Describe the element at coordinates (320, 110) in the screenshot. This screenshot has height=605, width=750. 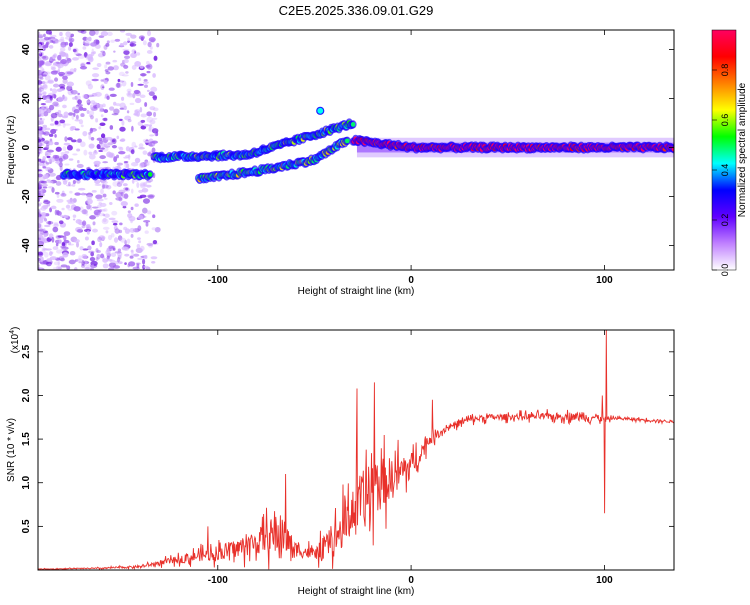
I see `isolated-spot` at that location.